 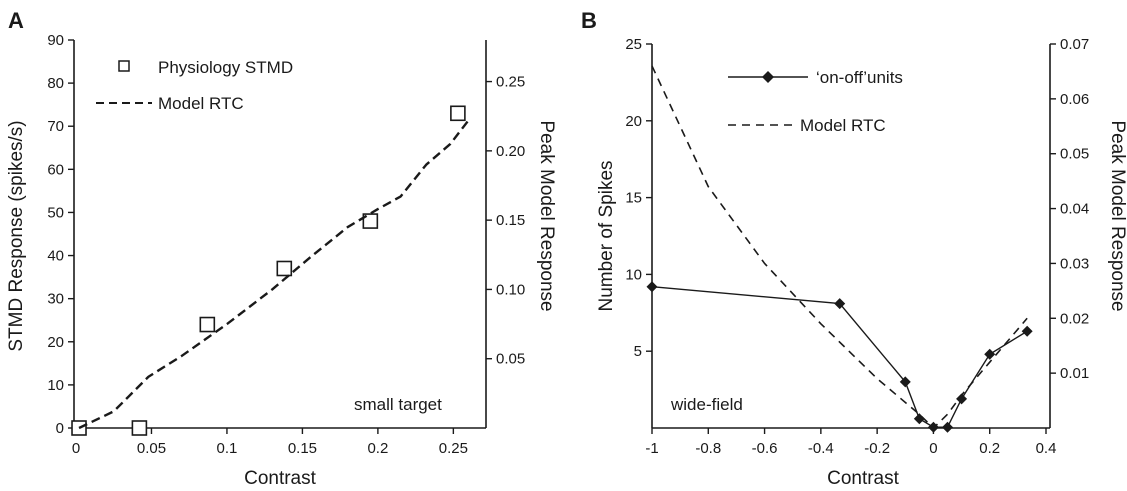 What do you see at coordinates (510, 220) in the screenshot?
I see `y2-tick-label: 0.15` at bounding box center [510, 220].